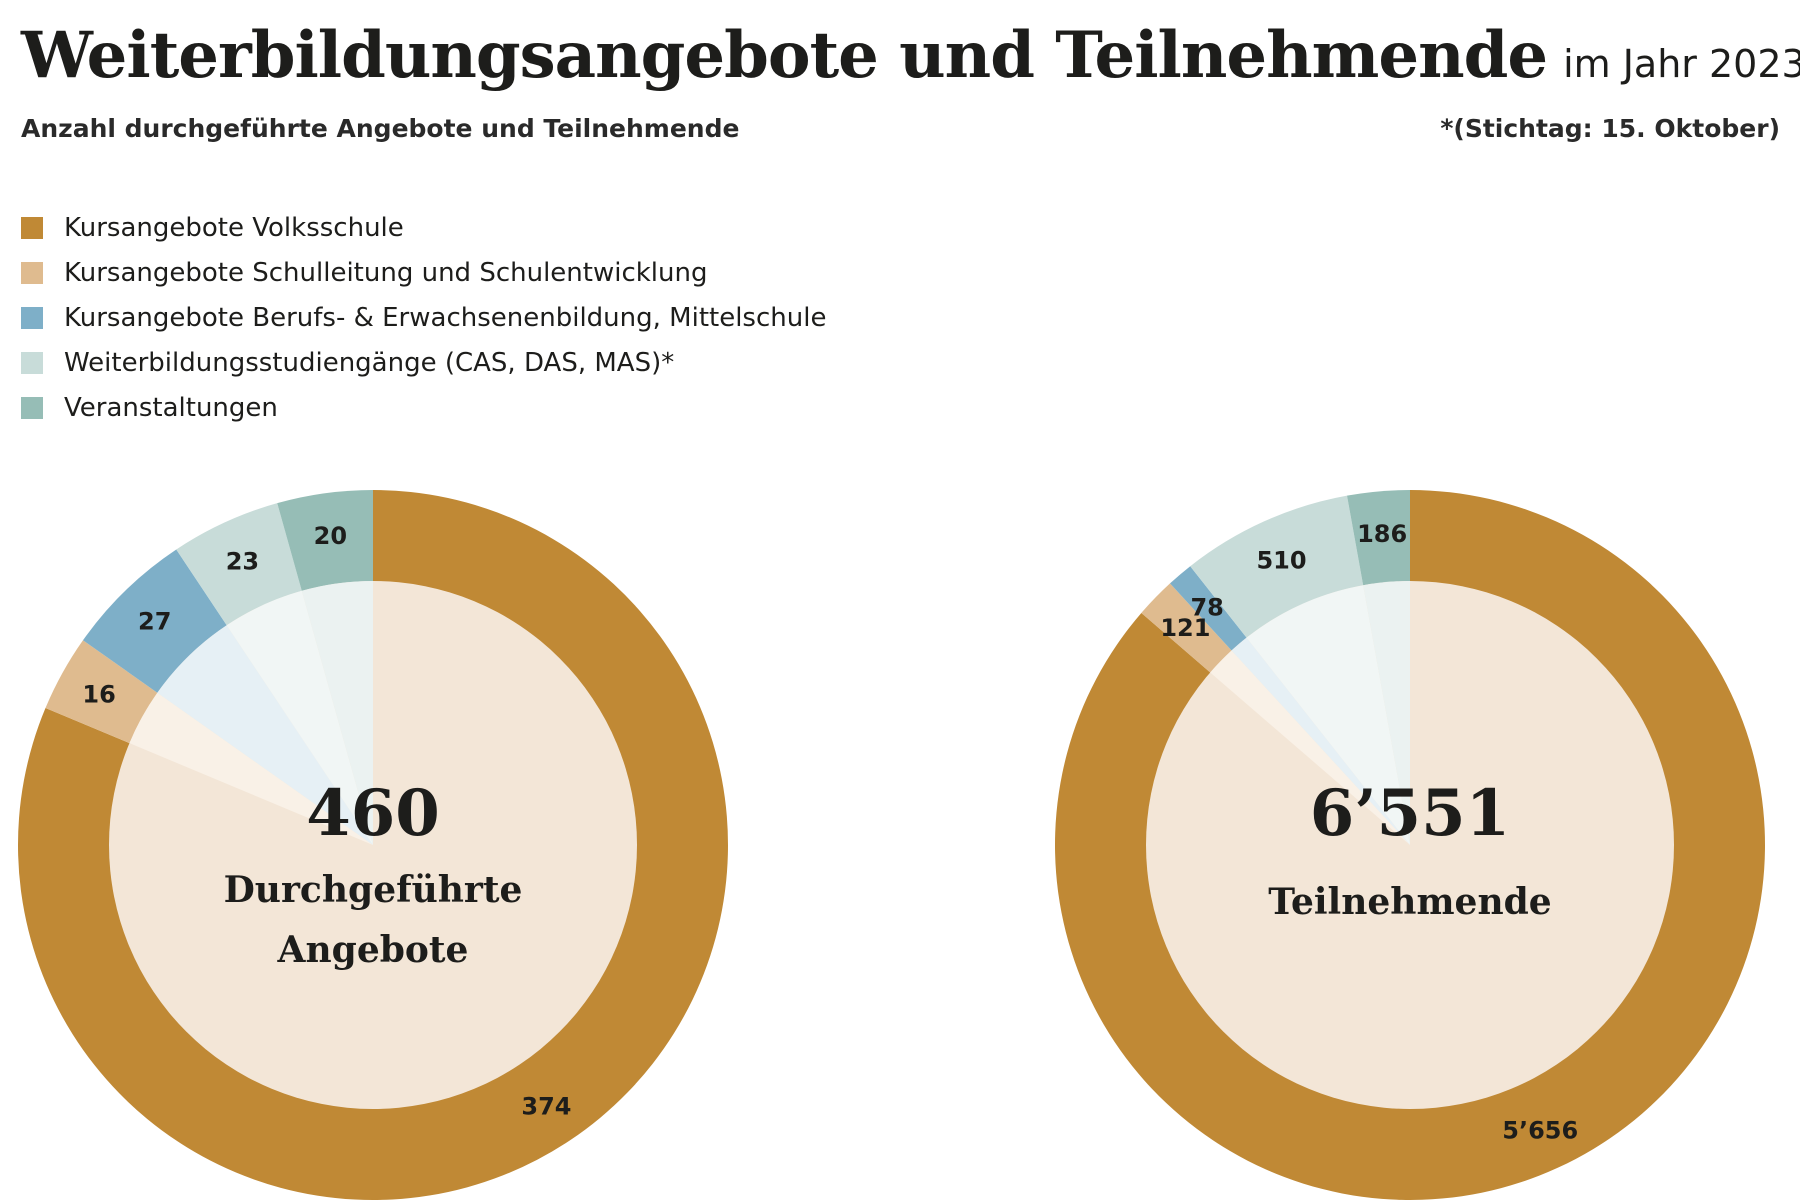  I want to click on total-value: 6’551, so click(1410, 813).